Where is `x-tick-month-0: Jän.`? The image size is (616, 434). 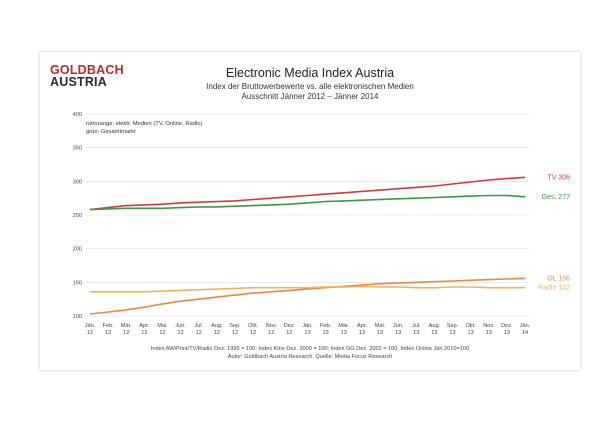
x-tick-month-0: Jän. is located at coordinates (90, 326).